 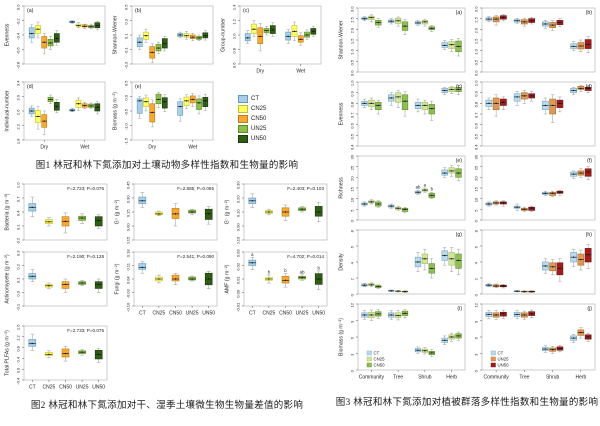 What do you see at coordinates (8, 211) in the screenshot?
I see `y-axis-label: Bacteria (g m⁻²)` at bounding box center [8, 211].